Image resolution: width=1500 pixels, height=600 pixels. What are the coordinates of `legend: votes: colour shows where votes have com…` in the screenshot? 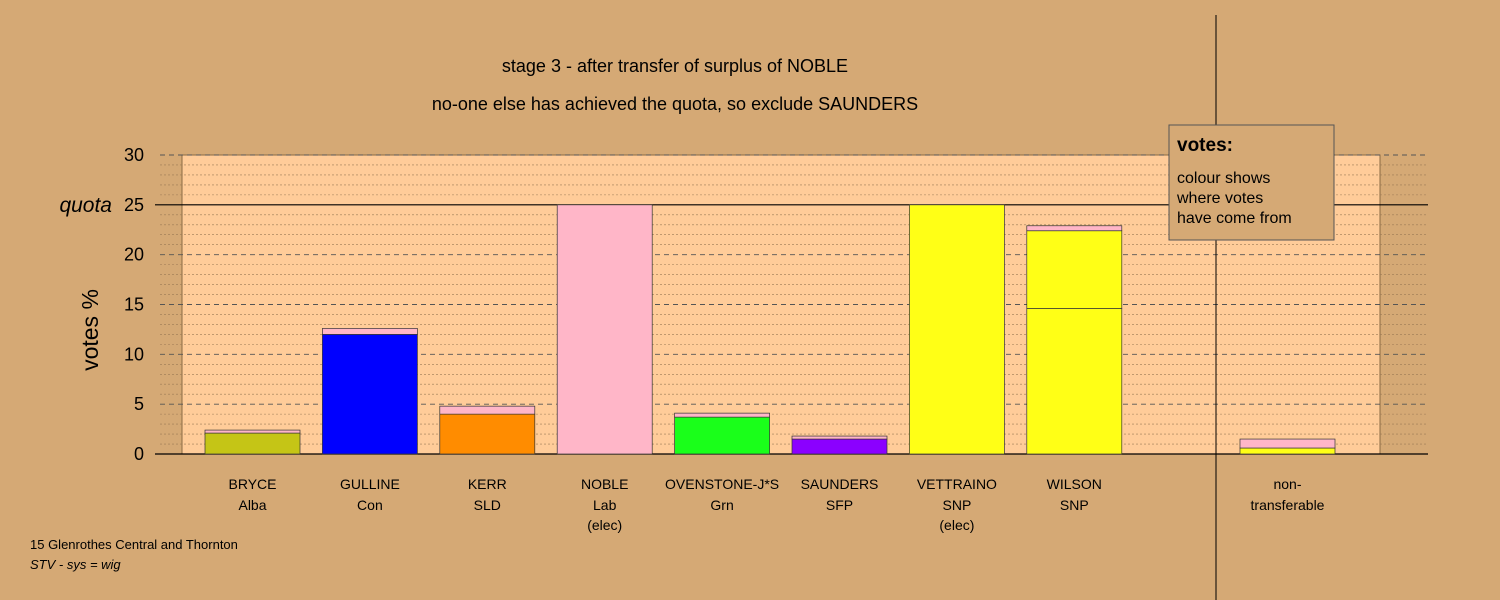 It's located at (1251, 182).